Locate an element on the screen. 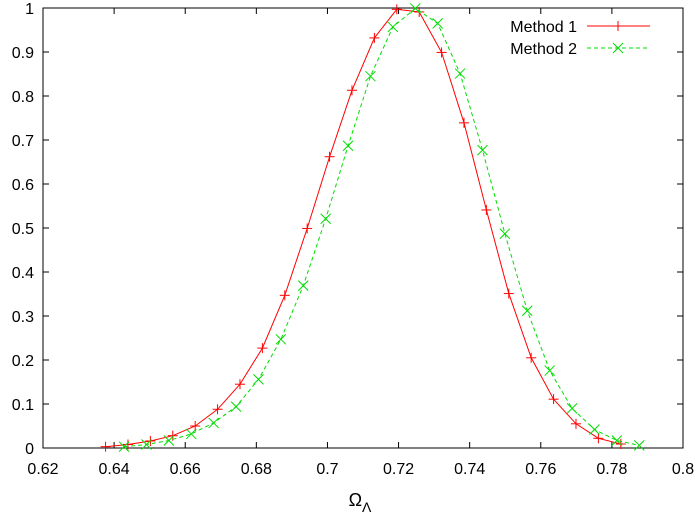  x-tick-label: 0.78 is located at coordinates (611, 469).